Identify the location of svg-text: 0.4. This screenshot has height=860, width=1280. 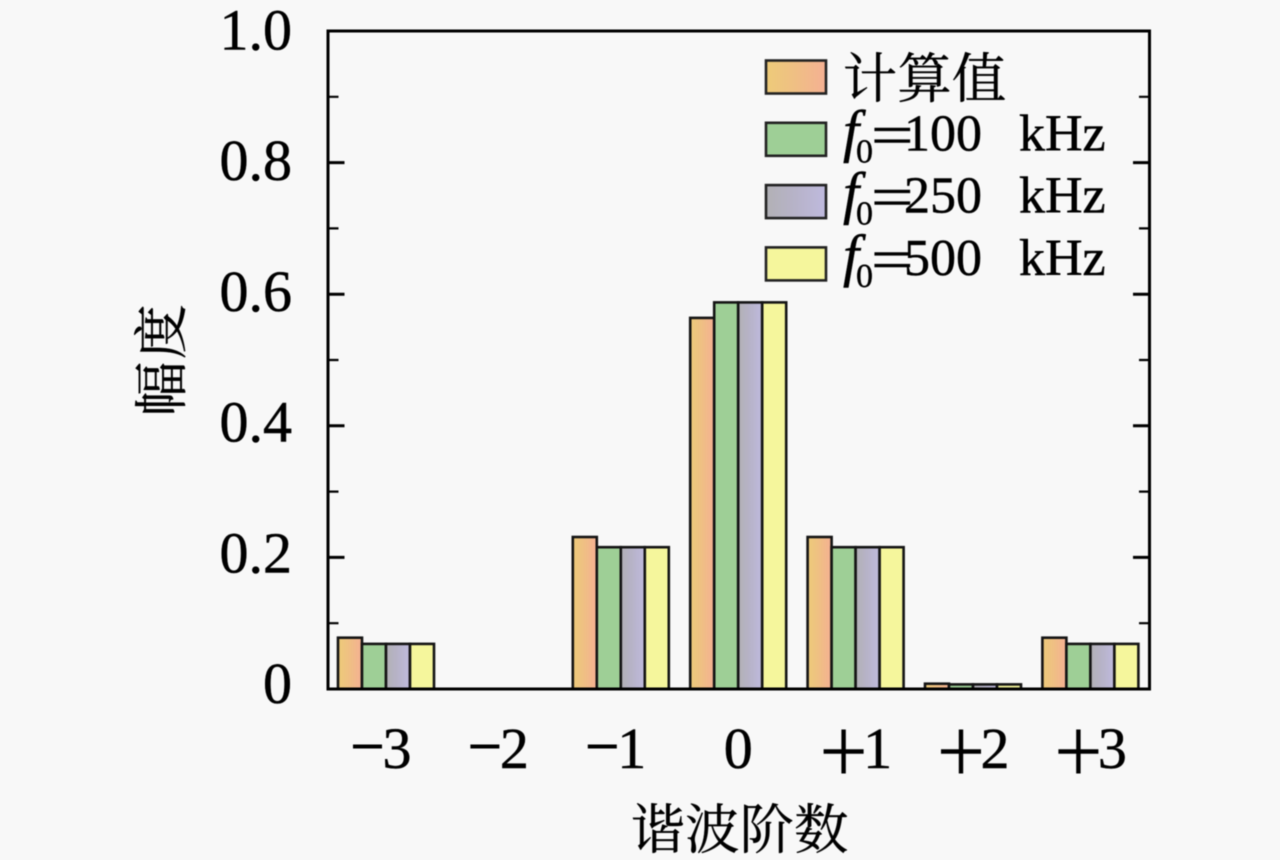
(256, 422).